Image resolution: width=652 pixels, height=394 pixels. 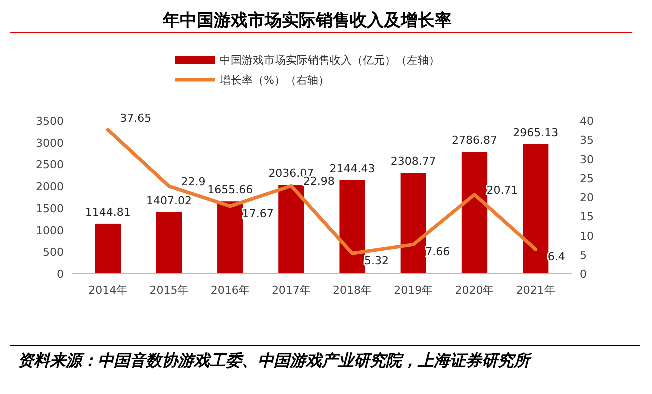 I want to click on data-label: 1144.81, so click(x=108, y=212).